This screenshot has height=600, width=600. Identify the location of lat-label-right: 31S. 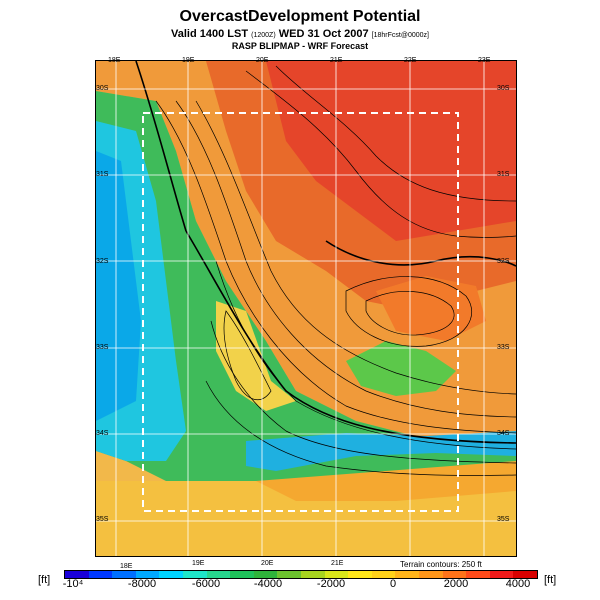
(503, 174).